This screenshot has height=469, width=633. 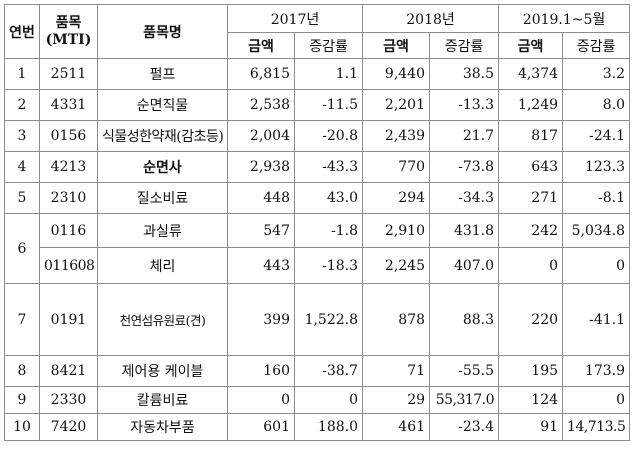 I want to click on cell-amount-2017: 160, so click(x=261, y=371).